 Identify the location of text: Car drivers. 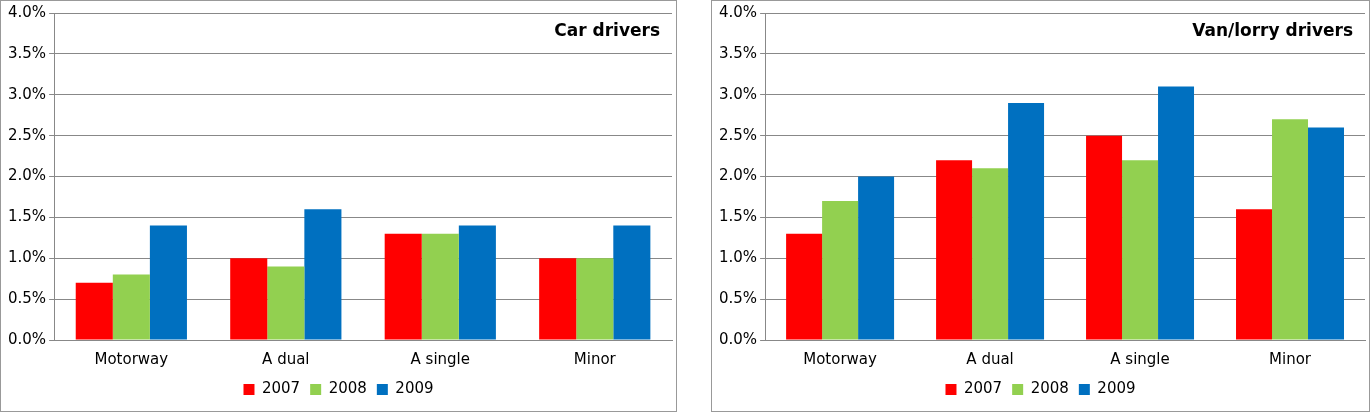
(607, 30).